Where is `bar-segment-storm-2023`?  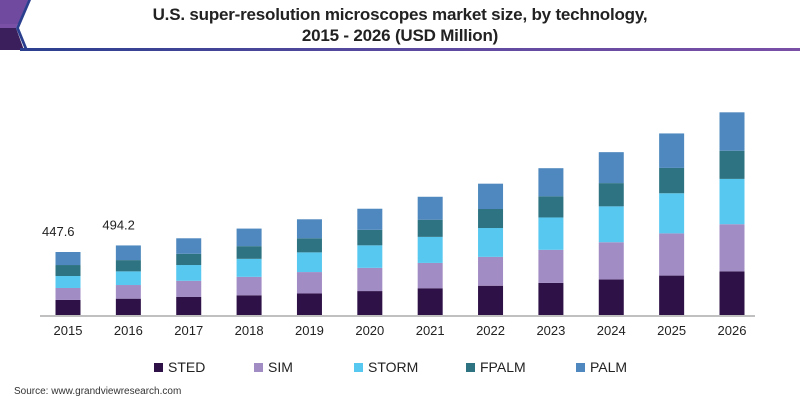 bar-segment-storm-2023 is located at coordinates (551, 233).